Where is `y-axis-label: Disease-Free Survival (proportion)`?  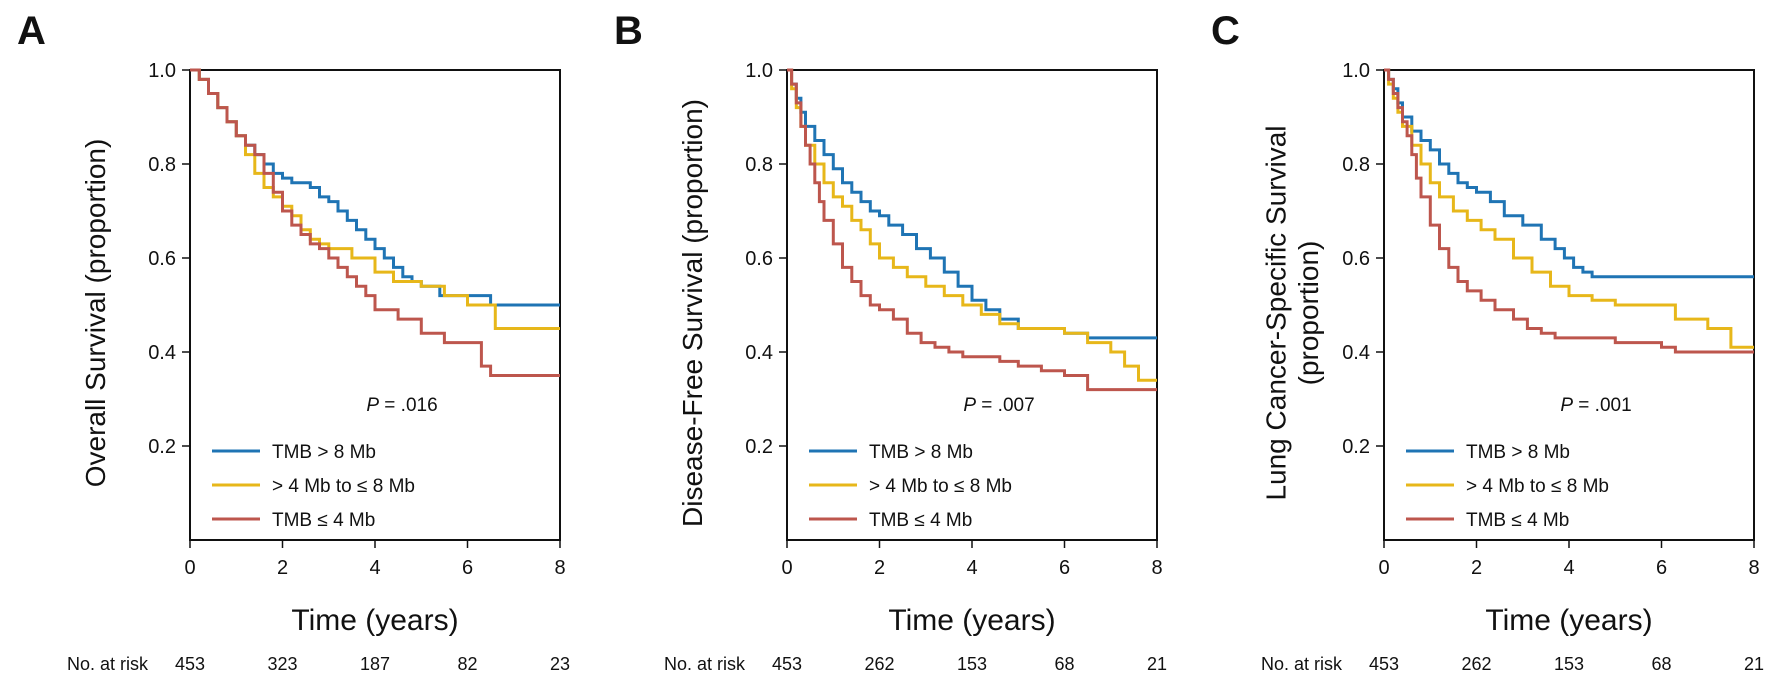
y-axis-label: Disease-Free Survival (proportion) is located at coordinates (692, 313).